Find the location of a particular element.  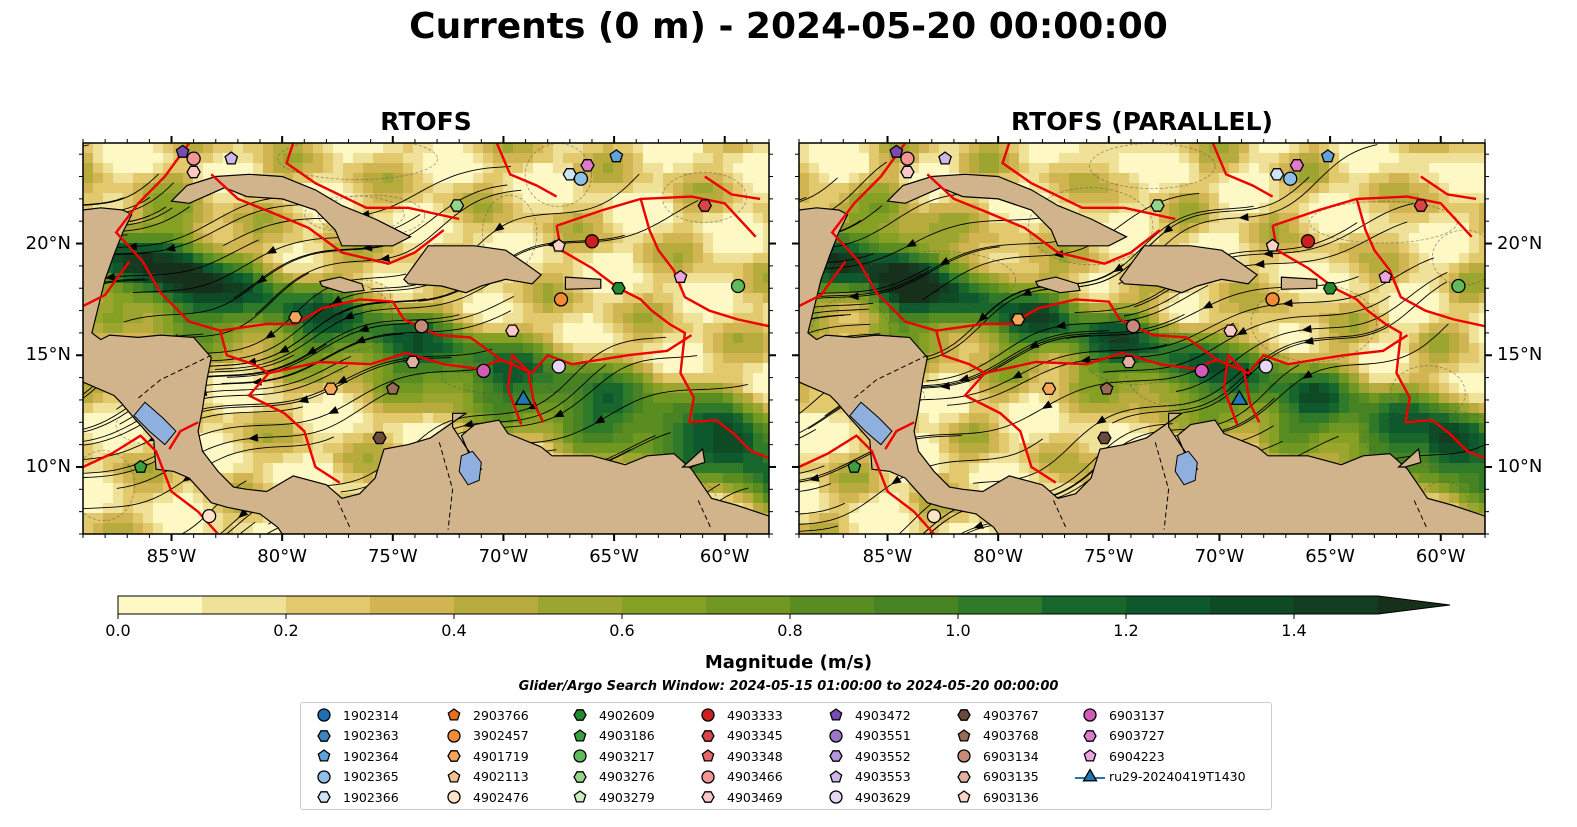

lon-tick-label: 65°W is located at coordinates (1330, 556).